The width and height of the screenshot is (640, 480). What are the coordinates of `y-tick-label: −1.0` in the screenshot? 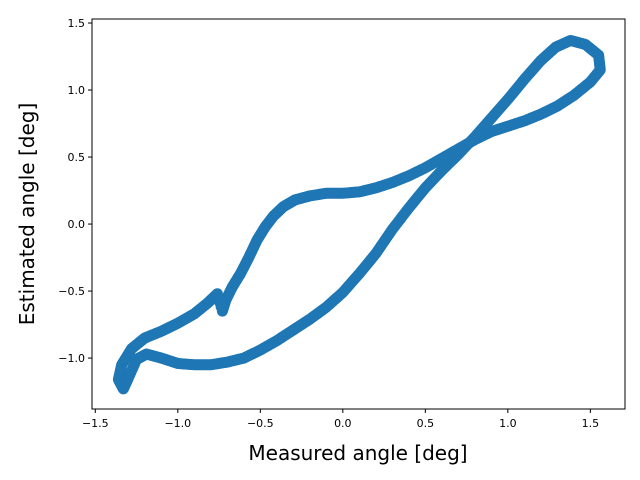 It's located at (71, 358).